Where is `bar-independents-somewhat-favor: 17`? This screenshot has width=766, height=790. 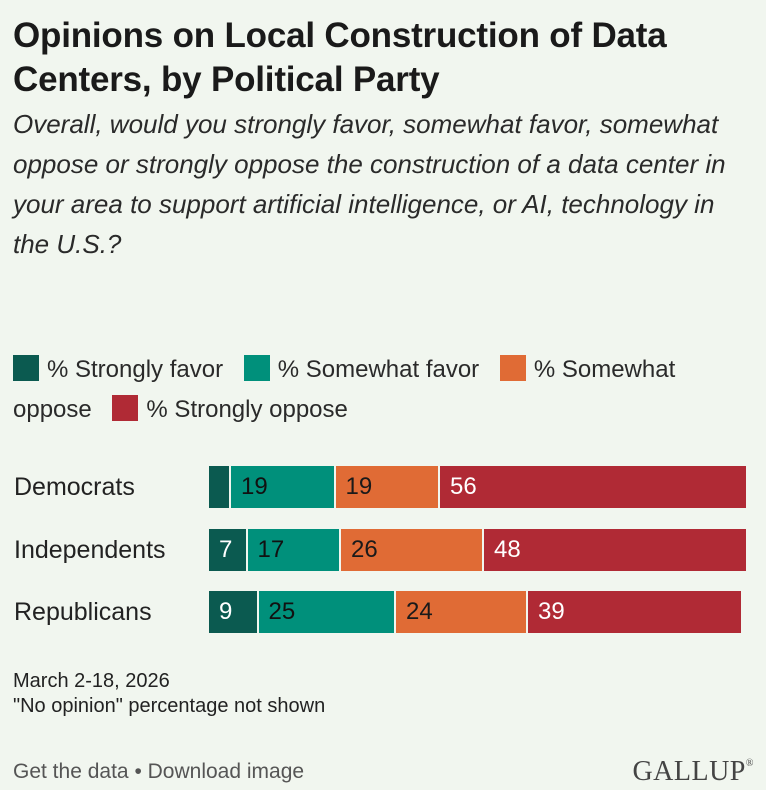
bar-independents-somewhat-favor: 17 is located at coordinates (294, 550).